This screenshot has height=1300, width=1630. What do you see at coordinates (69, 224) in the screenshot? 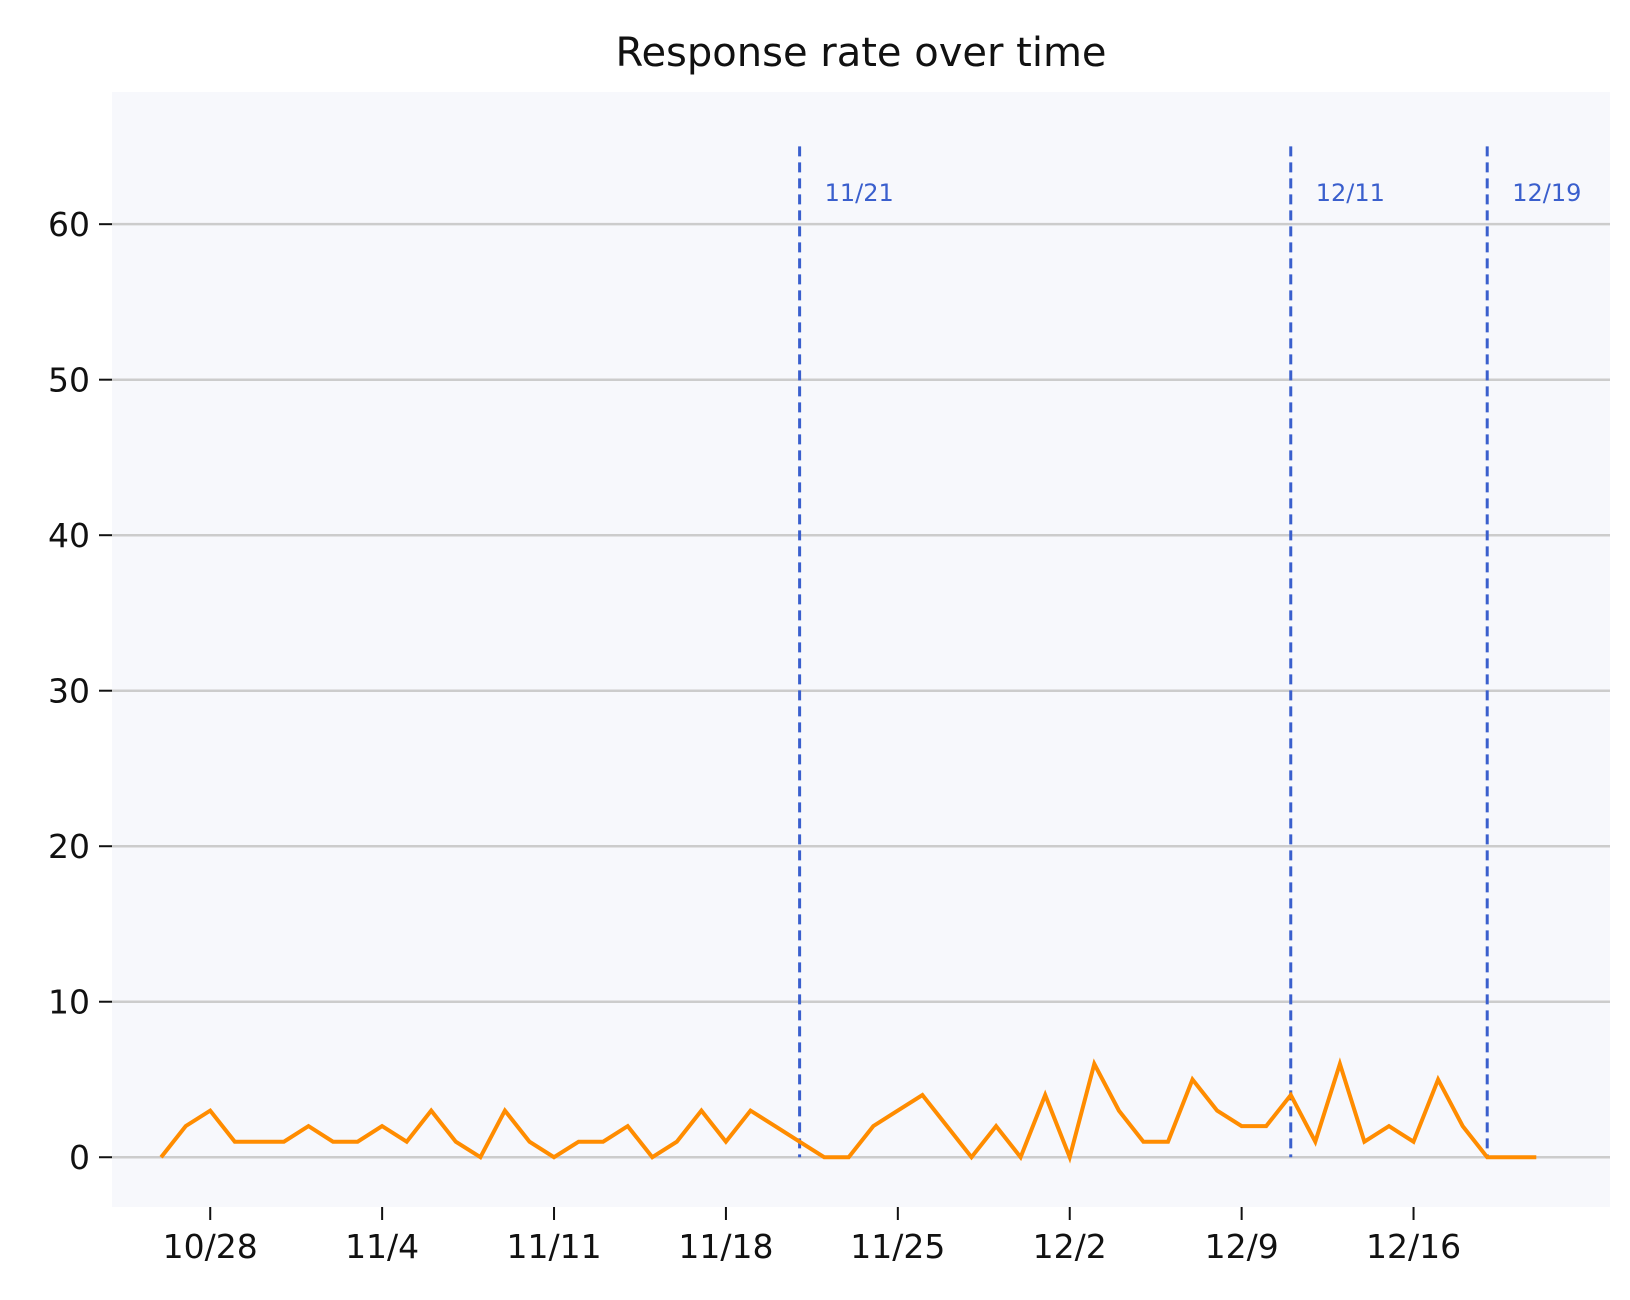
I see `y-tick-label: 60` at bounding box center [69, 224].